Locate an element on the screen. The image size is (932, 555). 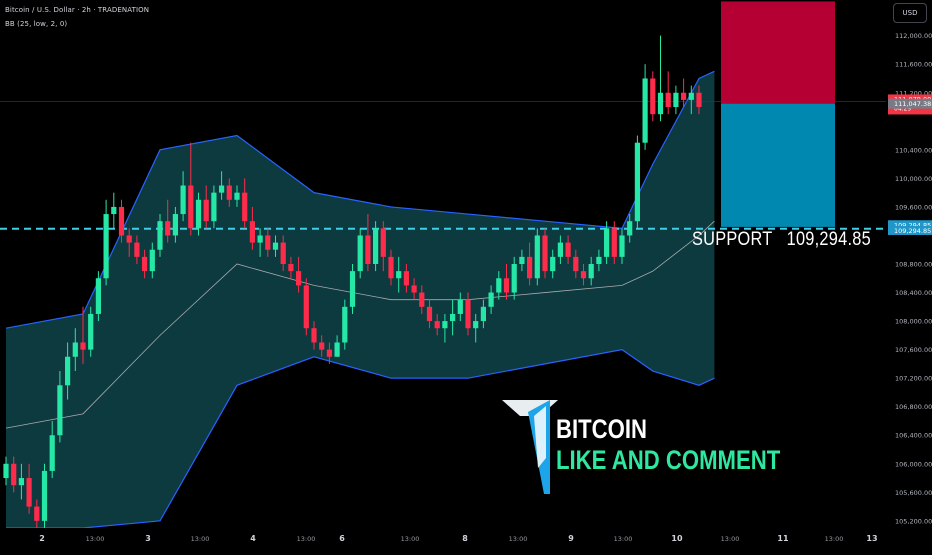
take-profit-zone is located at coordinates (778, 165).